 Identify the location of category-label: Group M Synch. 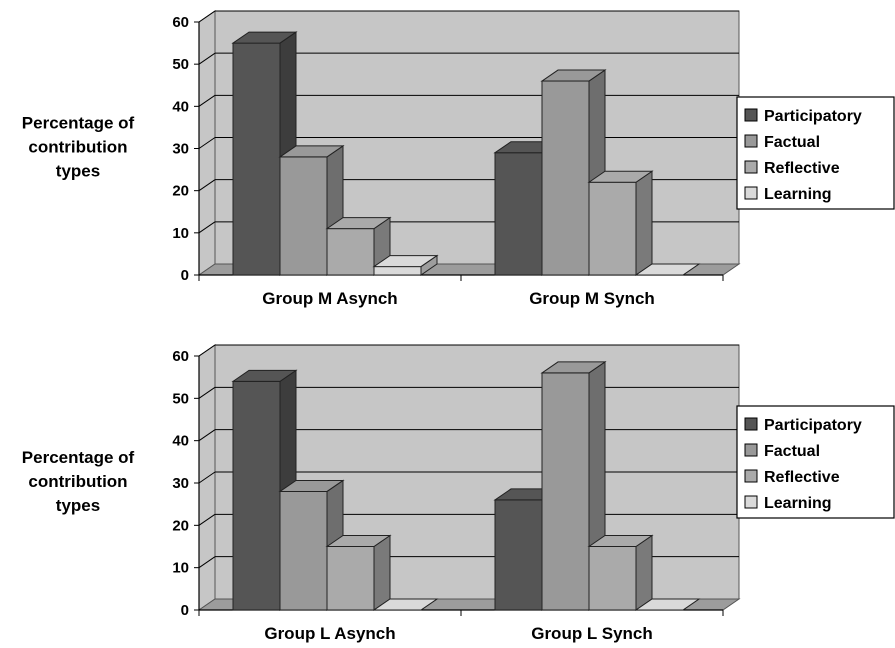
(592, 298).